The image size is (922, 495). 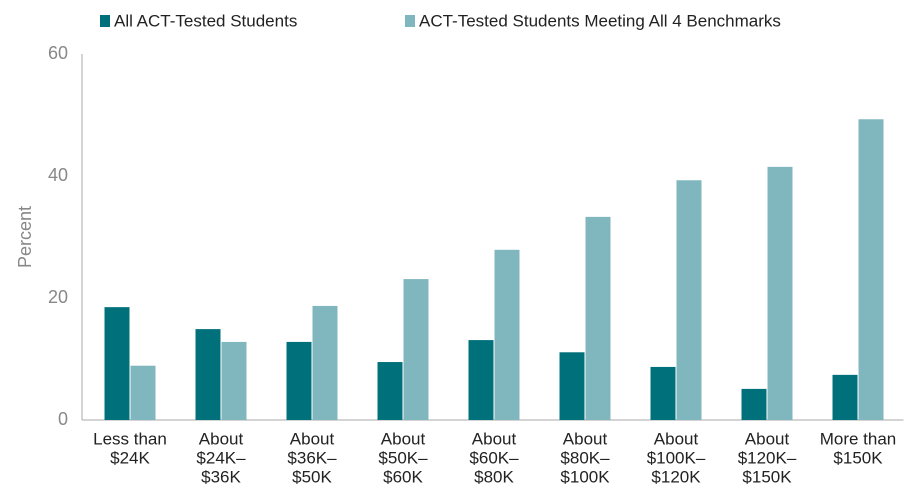 I want to click on x-tick-label: $80K, so click(x=494, y=476).